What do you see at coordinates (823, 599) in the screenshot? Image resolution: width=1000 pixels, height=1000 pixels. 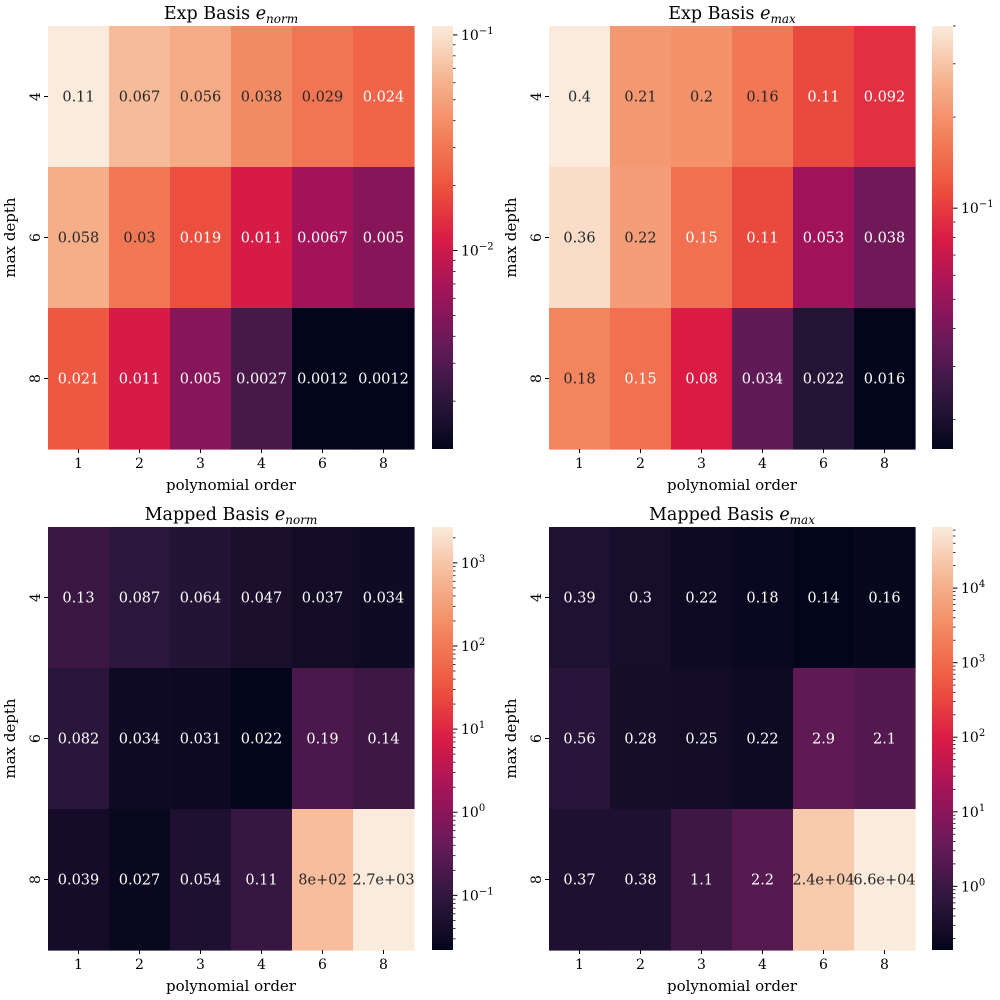 I see `cell-value-label: 0.14` at bounding box center [823, 599].